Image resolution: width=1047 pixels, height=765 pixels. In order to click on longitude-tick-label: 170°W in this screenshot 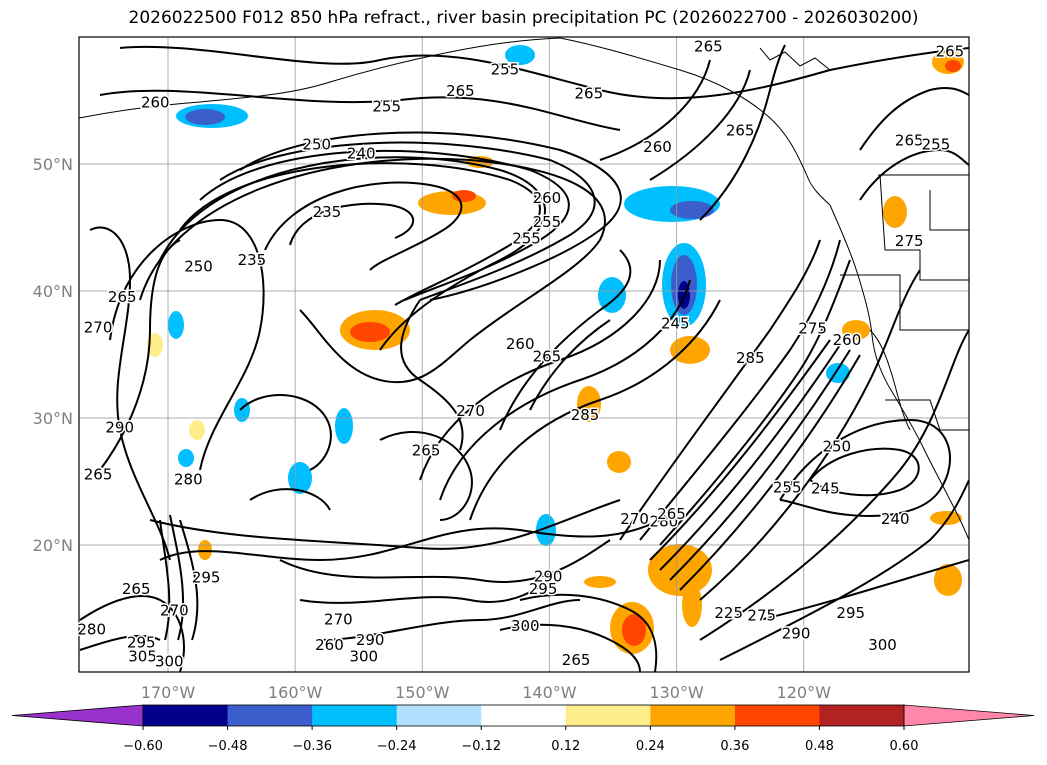, I will do `click(168, 692)`.